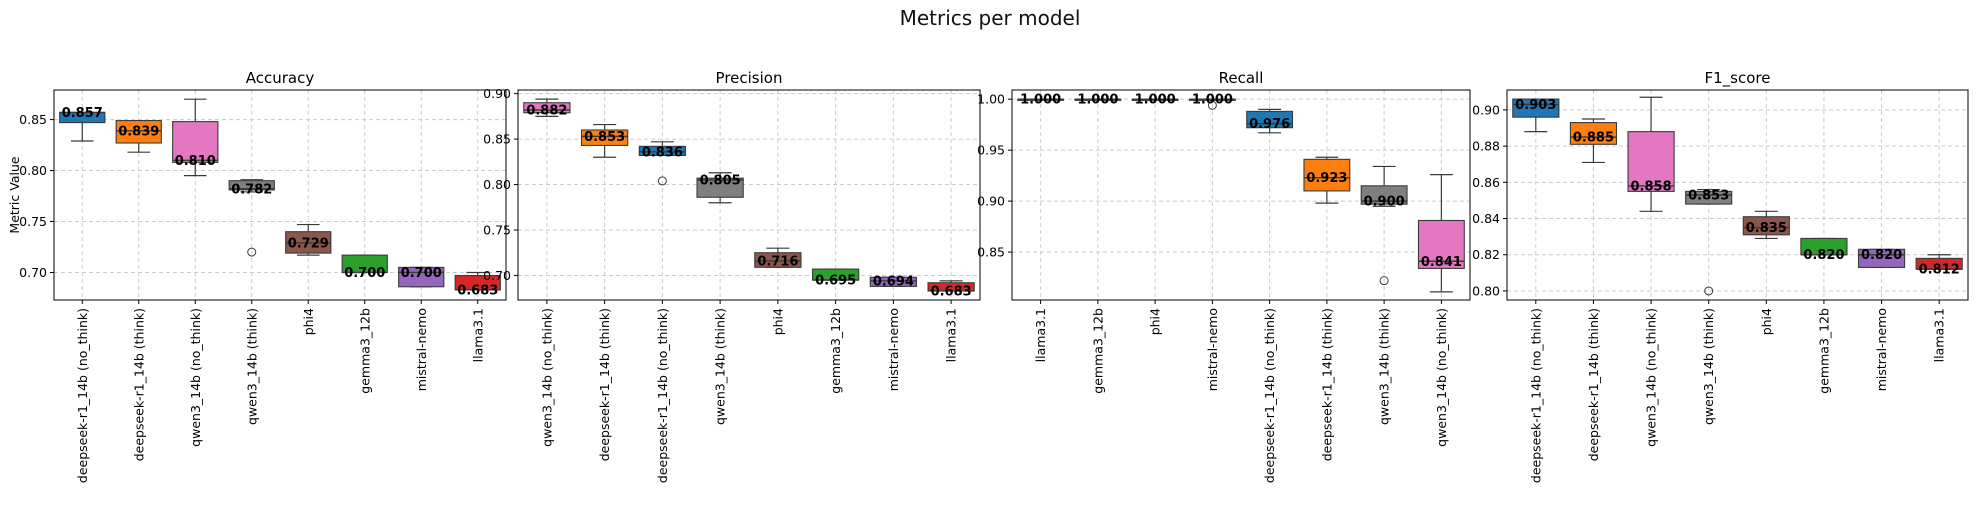 This screenshot has width=1980, height=515. Describe the element at coordinates (835, 281) in the screenshot. I see `median-value-label: 0.695` at that location.